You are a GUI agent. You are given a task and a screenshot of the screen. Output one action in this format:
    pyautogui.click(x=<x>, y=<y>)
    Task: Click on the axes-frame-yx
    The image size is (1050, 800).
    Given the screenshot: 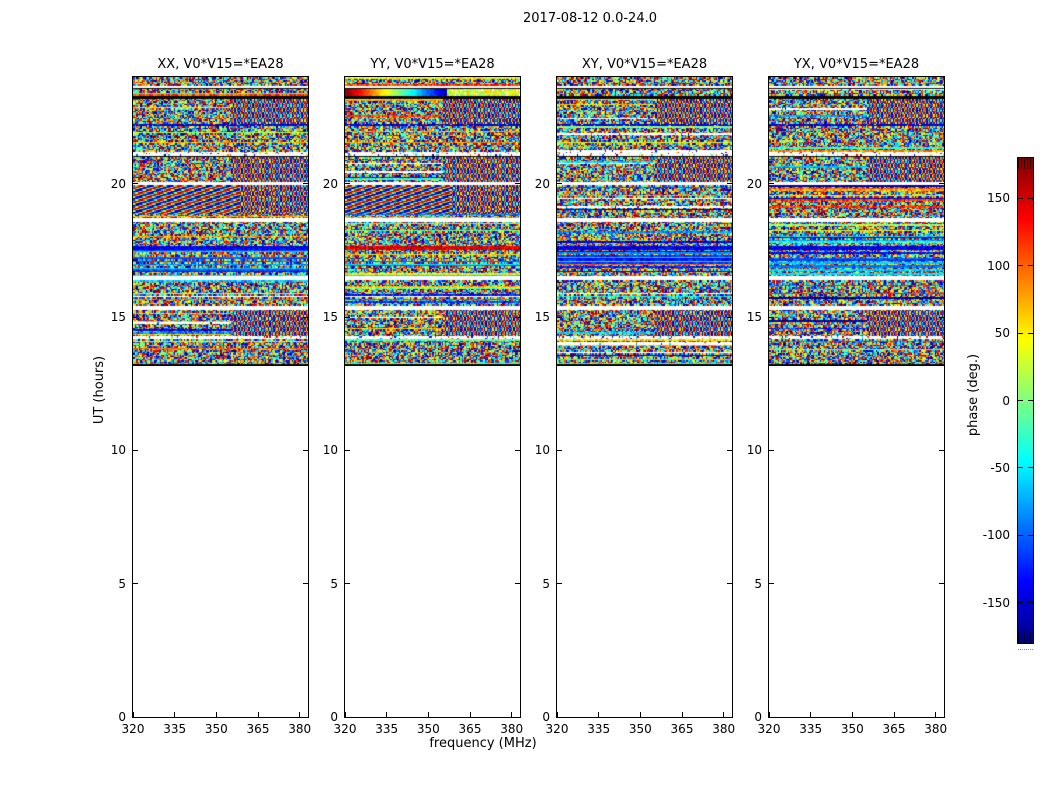 What is the action you would take?
    pyautogui.click(x=856, y=397)
    